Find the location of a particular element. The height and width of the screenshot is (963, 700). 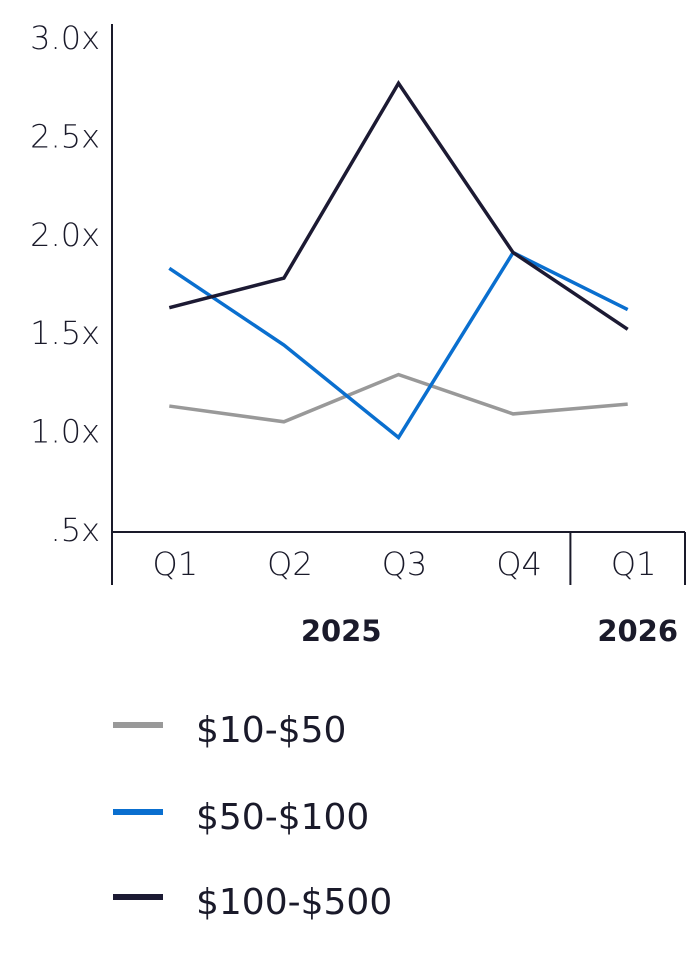

y-tick-label: .5x is located at coordinates (75, 530).